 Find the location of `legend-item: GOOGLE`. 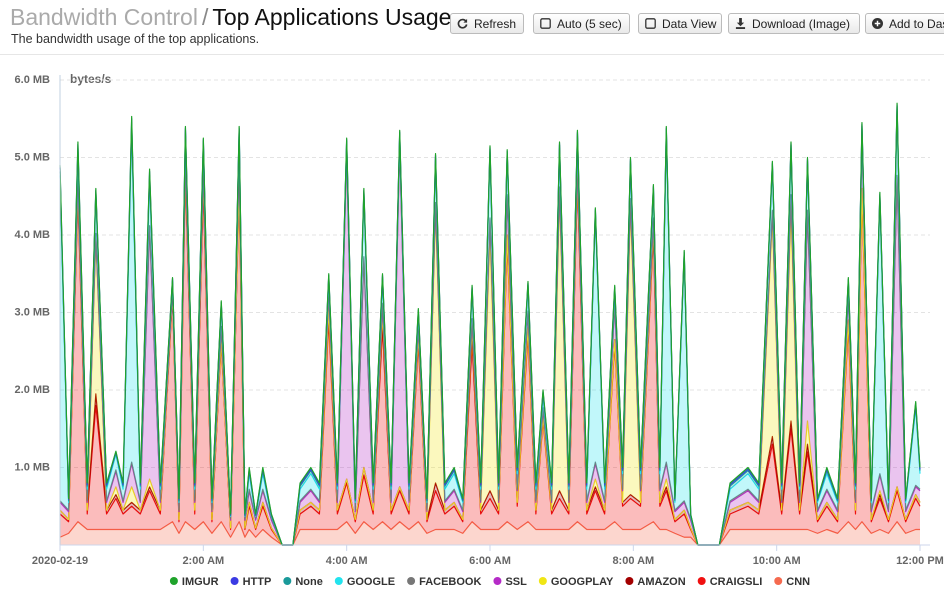

legend-item: GOOGLE is located at coordinates (364, 582).